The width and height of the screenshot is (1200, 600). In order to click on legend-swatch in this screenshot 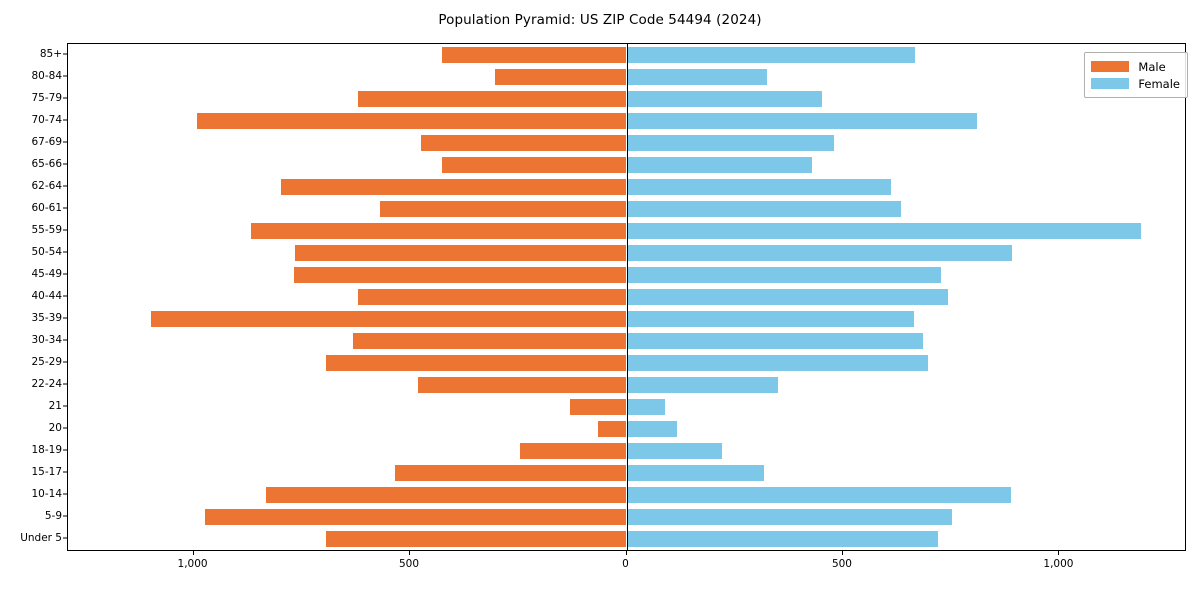, I will do `click(1110, 83)`.